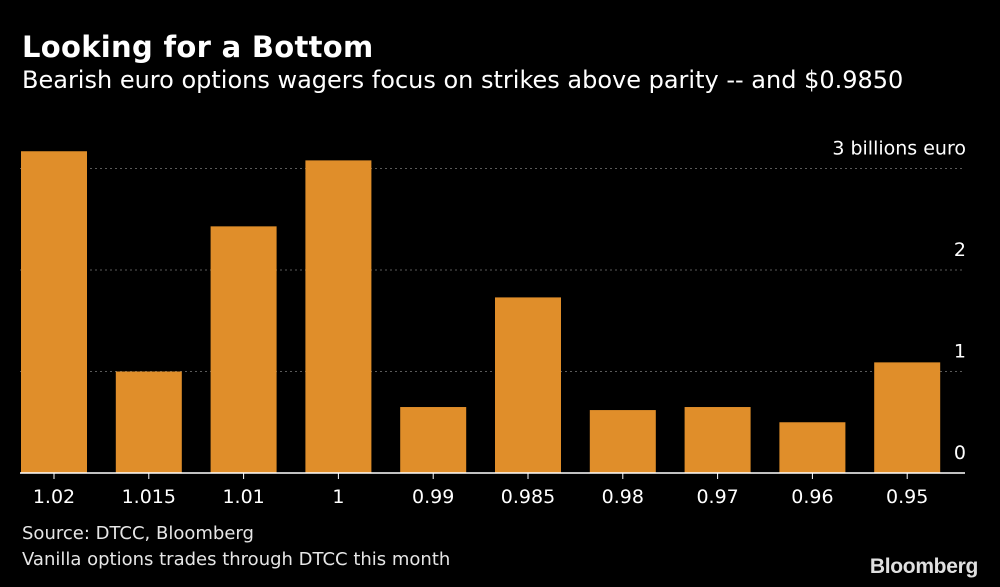 The width and height of the screenshot is (1000, 587). Describe the element at coordinates (149, 497) in the screenshot. I see `x-tick-label: 1.015` at that location.